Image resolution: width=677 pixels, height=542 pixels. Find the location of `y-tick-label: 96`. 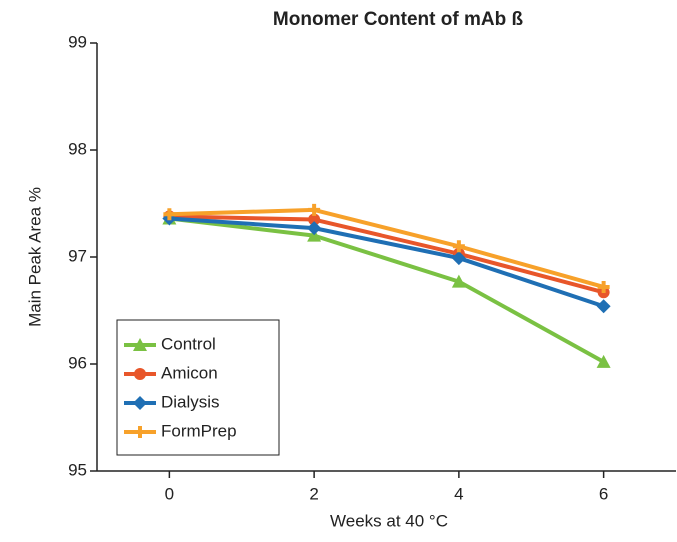

y-tick-label: 96 is located at coordinates (77, 362).